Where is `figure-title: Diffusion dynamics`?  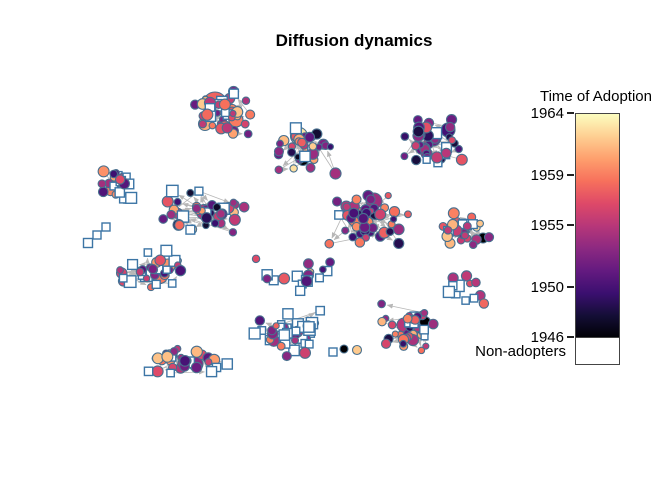
figure-title: Diffusion dynamics is located at coordinates (354, 40).